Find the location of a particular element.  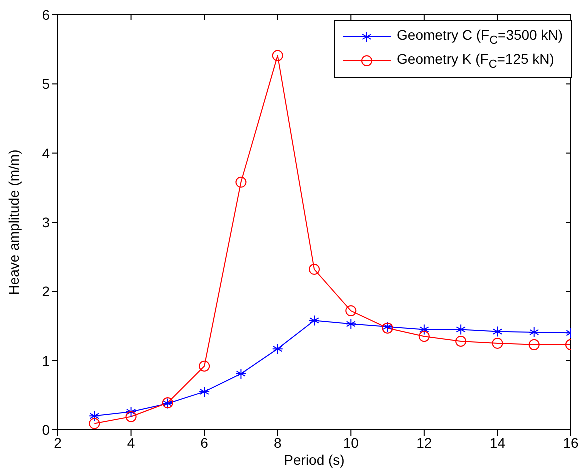

x-tick-label: 10 is located at coordinates (351, 442).